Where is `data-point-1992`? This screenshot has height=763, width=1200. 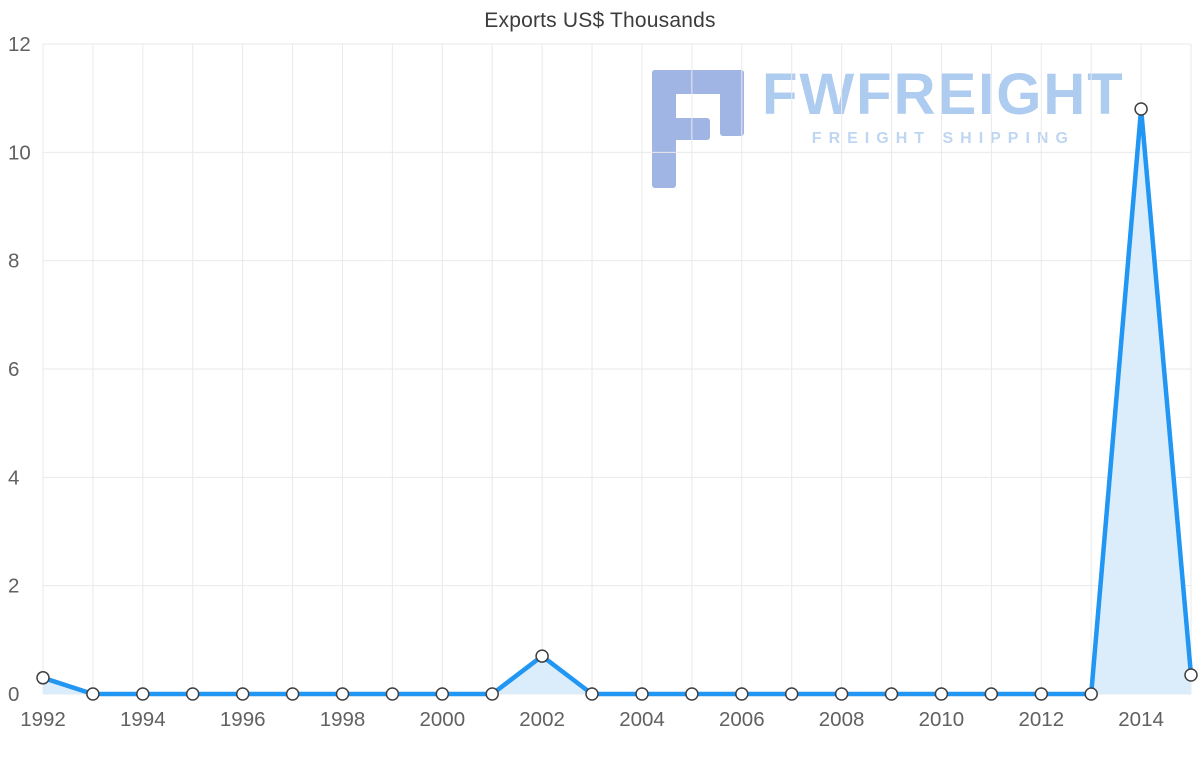
data-point-1992 is located at coordinates (43, 678).